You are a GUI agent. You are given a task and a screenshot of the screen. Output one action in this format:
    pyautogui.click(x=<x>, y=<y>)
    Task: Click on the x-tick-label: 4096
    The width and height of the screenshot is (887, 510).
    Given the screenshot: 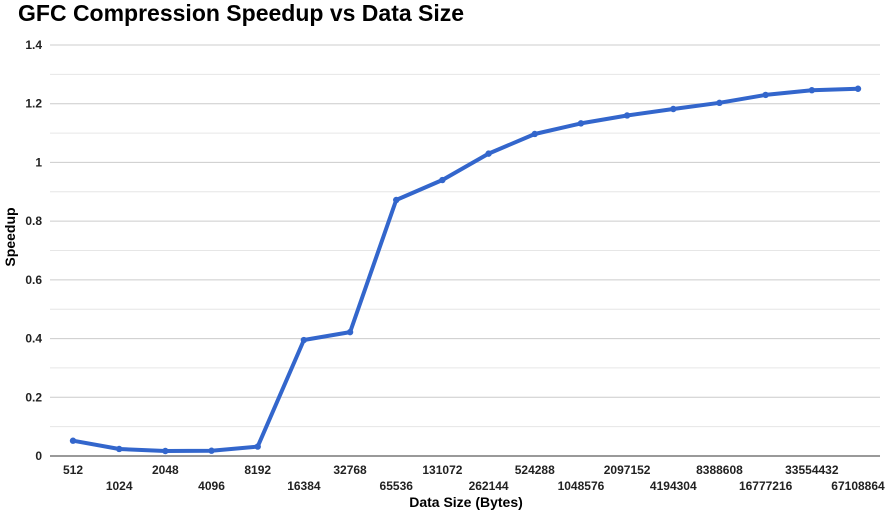 What is the action you would take?
    pyautogui.click(x=211, y=486)
    